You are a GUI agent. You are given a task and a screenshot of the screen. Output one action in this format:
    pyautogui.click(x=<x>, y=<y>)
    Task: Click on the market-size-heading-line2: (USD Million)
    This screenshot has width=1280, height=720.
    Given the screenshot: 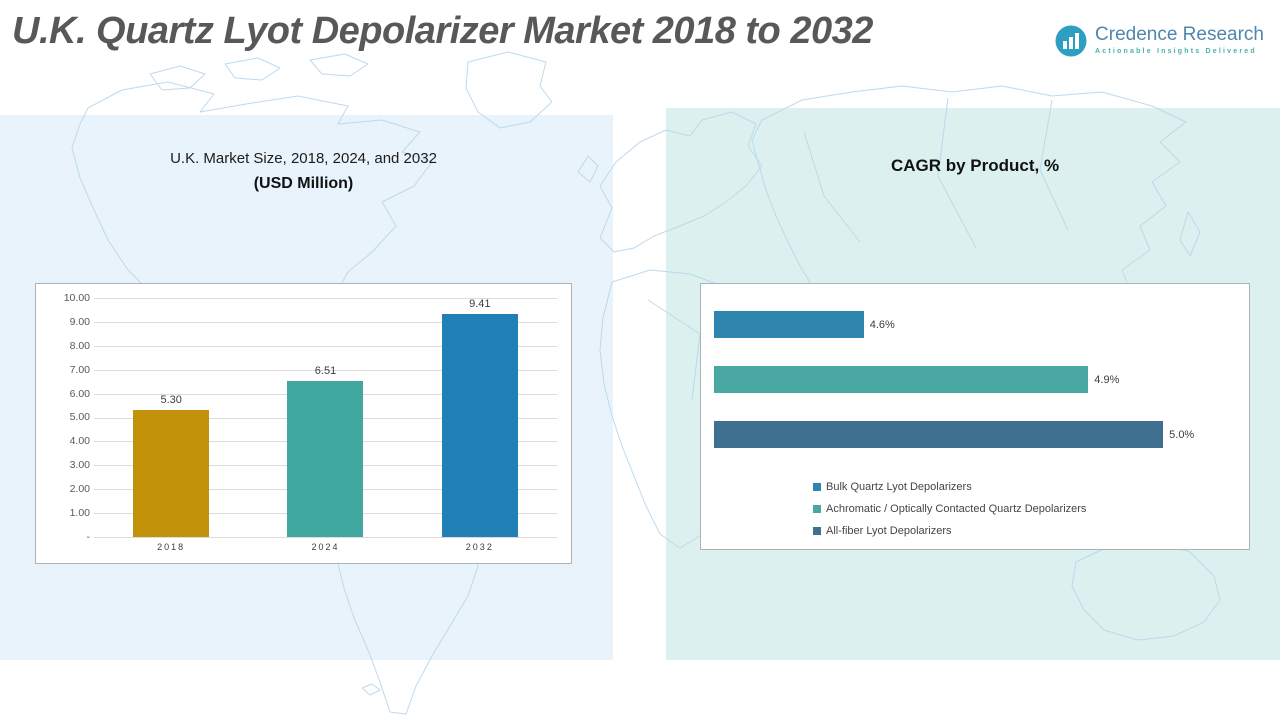 What is the action you would take?
    pyautogui.click(x=303, y=183)
    